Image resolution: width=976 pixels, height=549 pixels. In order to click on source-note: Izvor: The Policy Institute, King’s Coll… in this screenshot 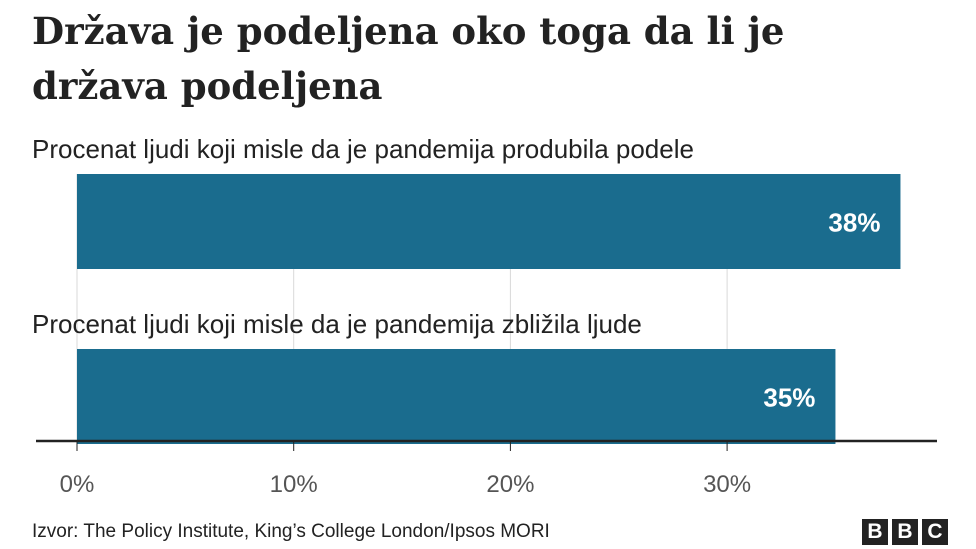, I will do `click(291, 531)`.